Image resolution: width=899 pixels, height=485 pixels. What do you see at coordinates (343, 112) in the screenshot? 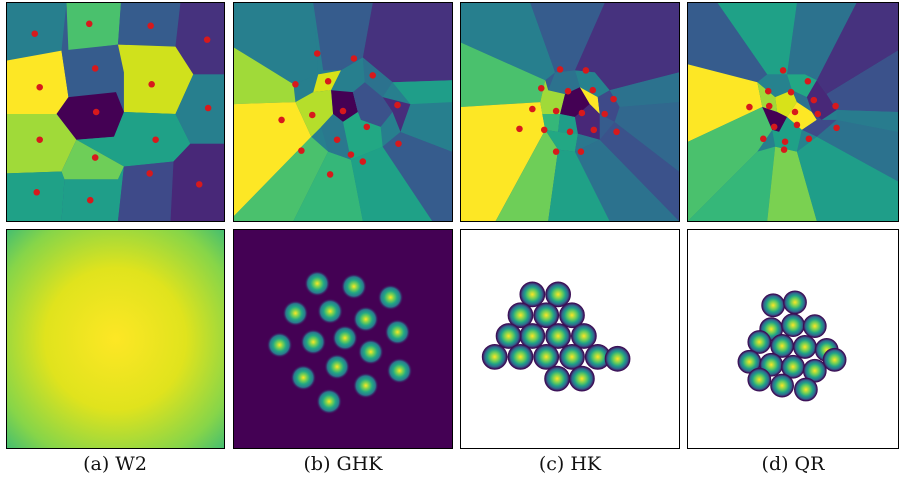
I see `panel-ghk-cells` at bounding box center [343, 112].